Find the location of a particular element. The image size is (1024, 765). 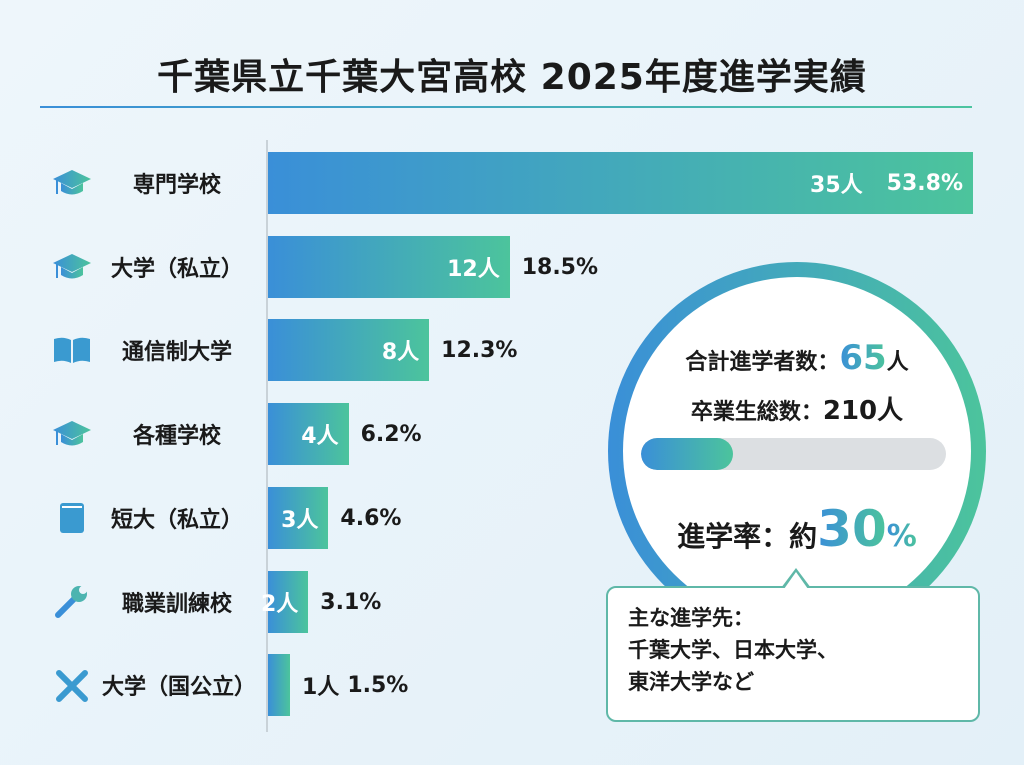

percent-label: 53.8% is located at coordinates (924, 183).